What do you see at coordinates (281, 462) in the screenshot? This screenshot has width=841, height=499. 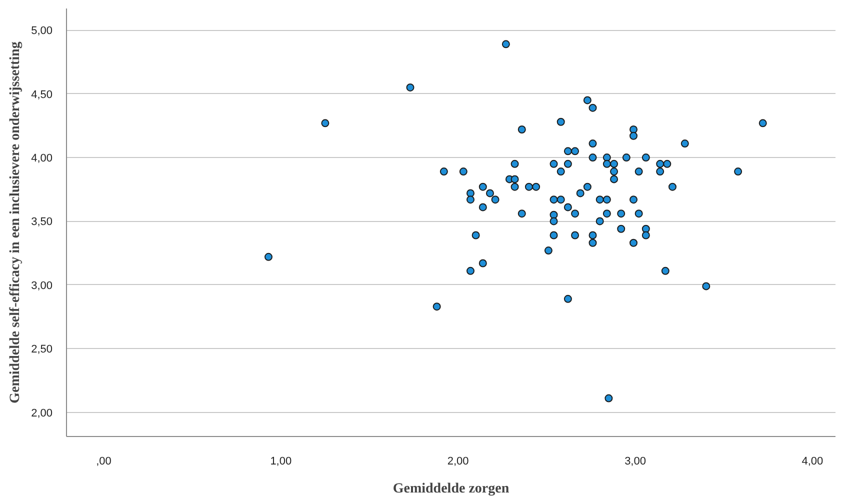 I see `x-tick-label: 1,00` at bounding box center [281, 462].